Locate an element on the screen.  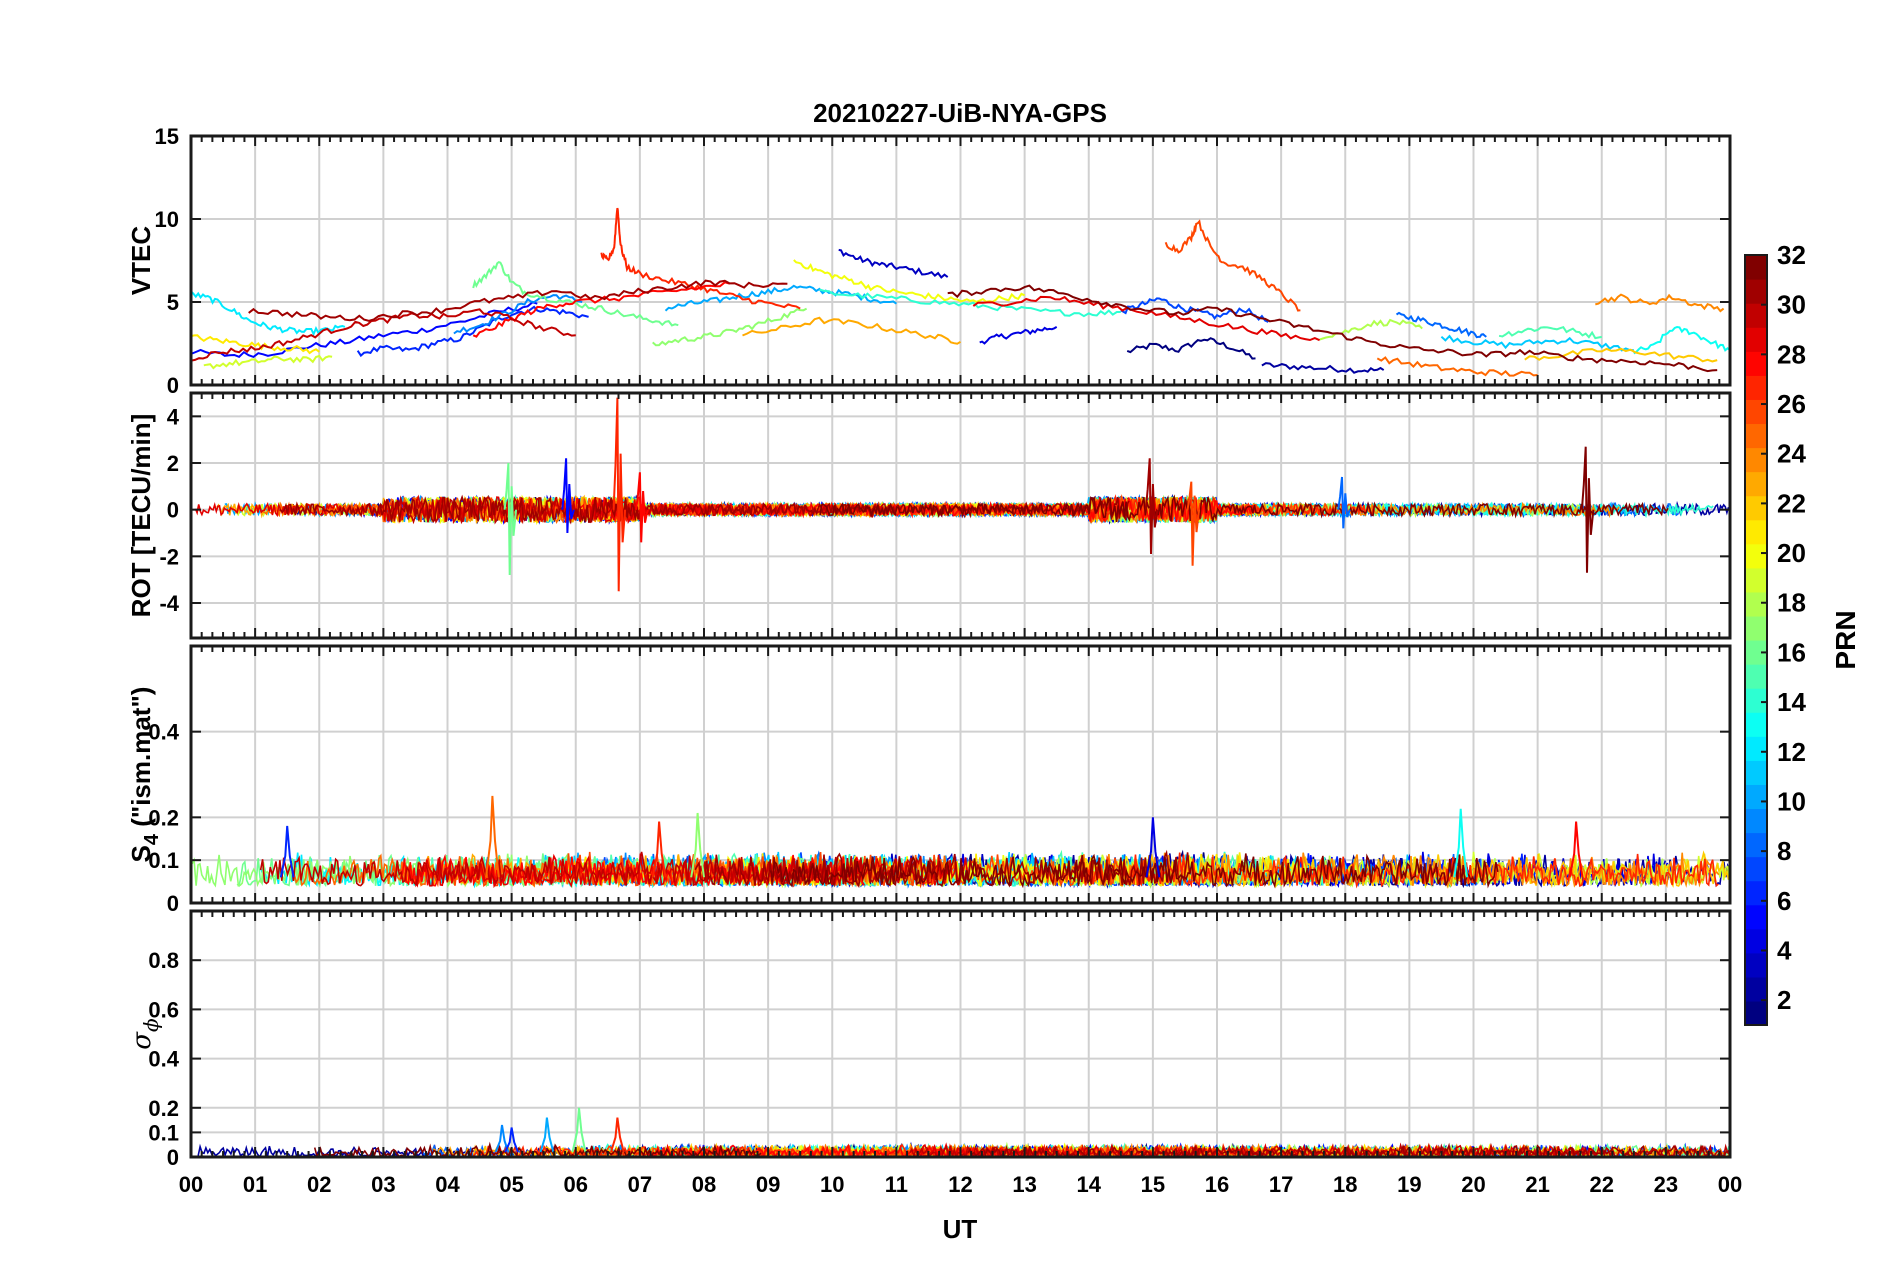
x-tick-label: 00 is located at coordinates (191, 1184).